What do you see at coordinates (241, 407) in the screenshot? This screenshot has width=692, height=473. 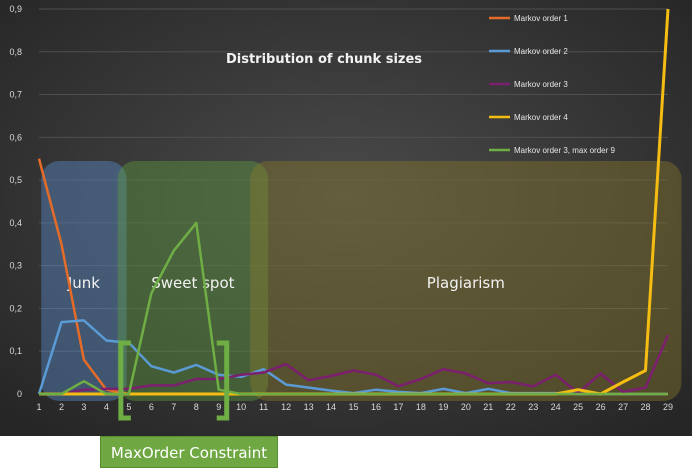 I see `x-tick-label: 10` at bounding box center [241, 407].